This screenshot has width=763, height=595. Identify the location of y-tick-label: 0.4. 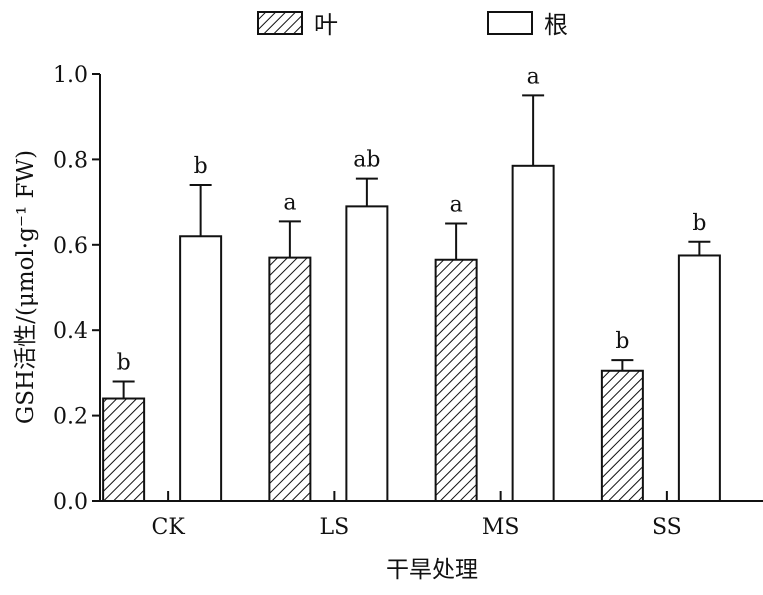
(70, 331).